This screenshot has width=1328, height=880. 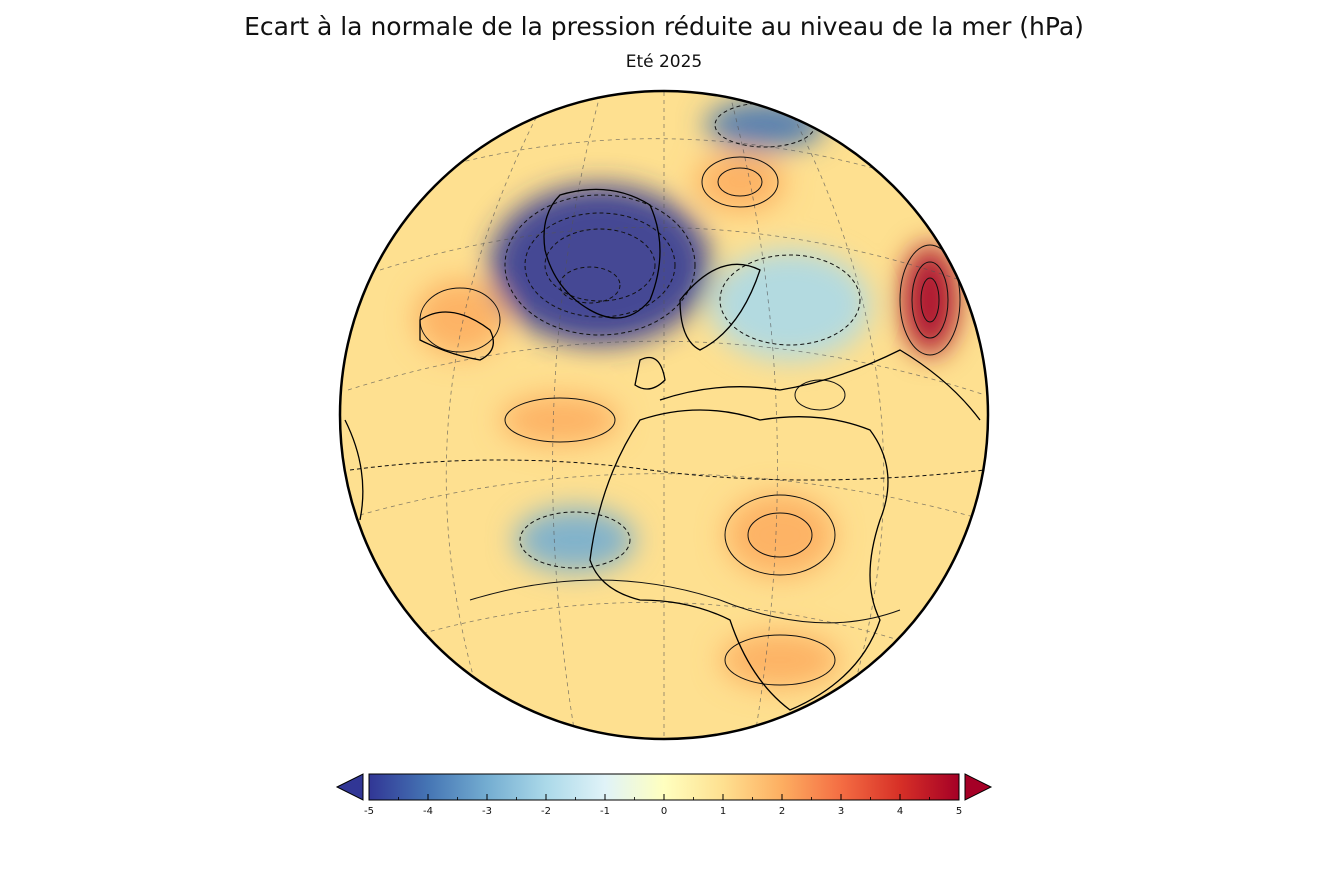 What do you see at coordinates (650, 373) in the screenshot?
I see `coastline-british-isles` at bounding box center [650, 373].